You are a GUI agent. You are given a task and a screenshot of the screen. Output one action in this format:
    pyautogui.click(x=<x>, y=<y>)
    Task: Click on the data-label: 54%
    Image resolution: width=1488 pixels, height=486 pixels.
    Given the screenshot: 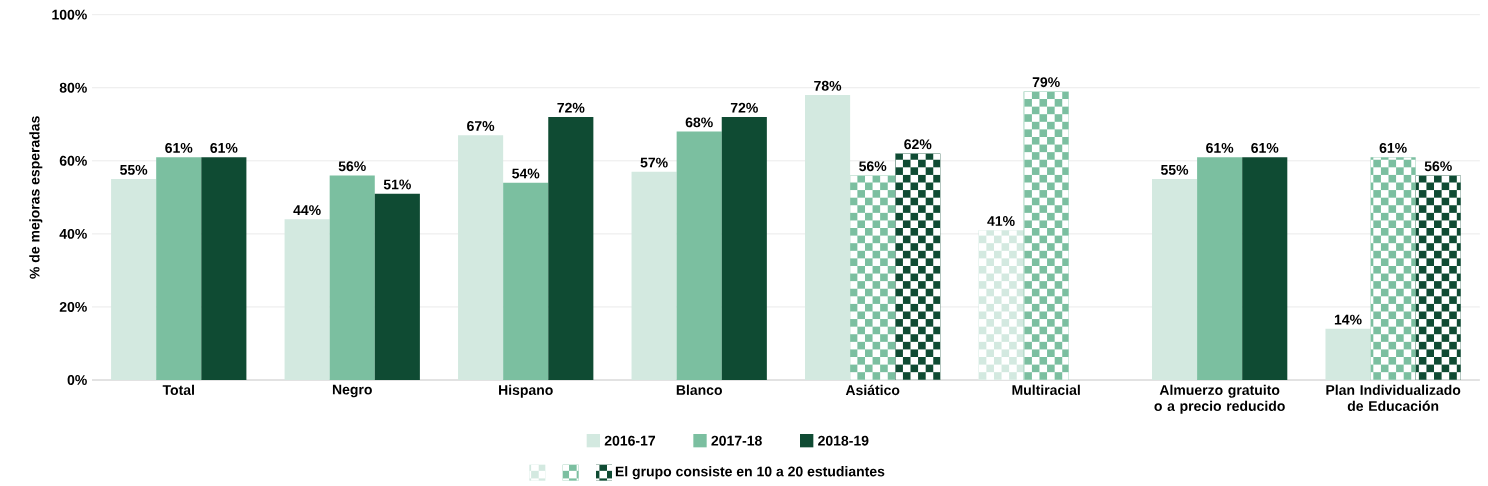 What is the action you would take?
    pyautogui.click(x=526, y=173)
    